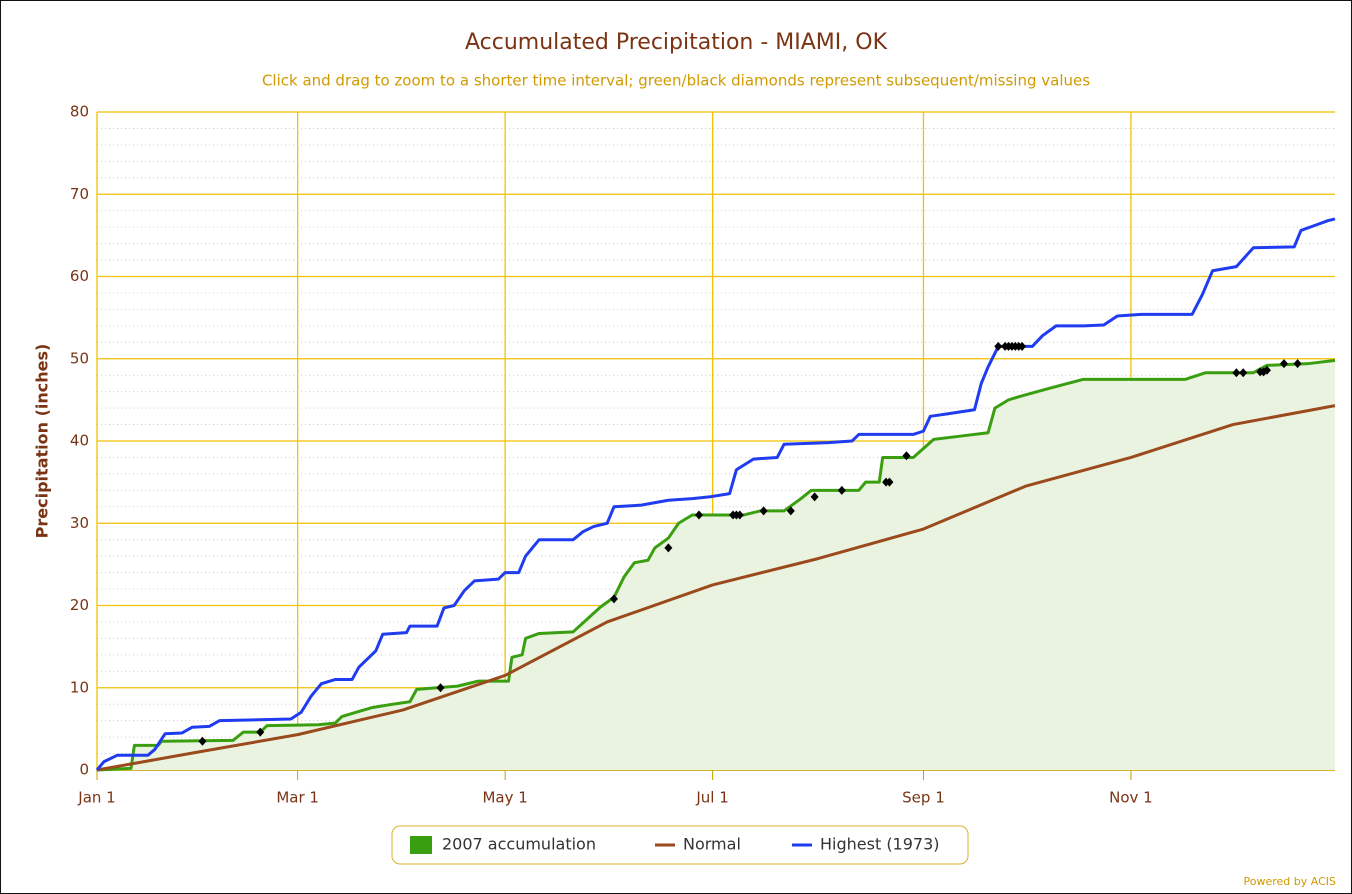 This screenshot has height=894, width=1352. Describe the element at coordinates (79, 112) in the screenshot. I see `y-tick-label: 80` at that location.